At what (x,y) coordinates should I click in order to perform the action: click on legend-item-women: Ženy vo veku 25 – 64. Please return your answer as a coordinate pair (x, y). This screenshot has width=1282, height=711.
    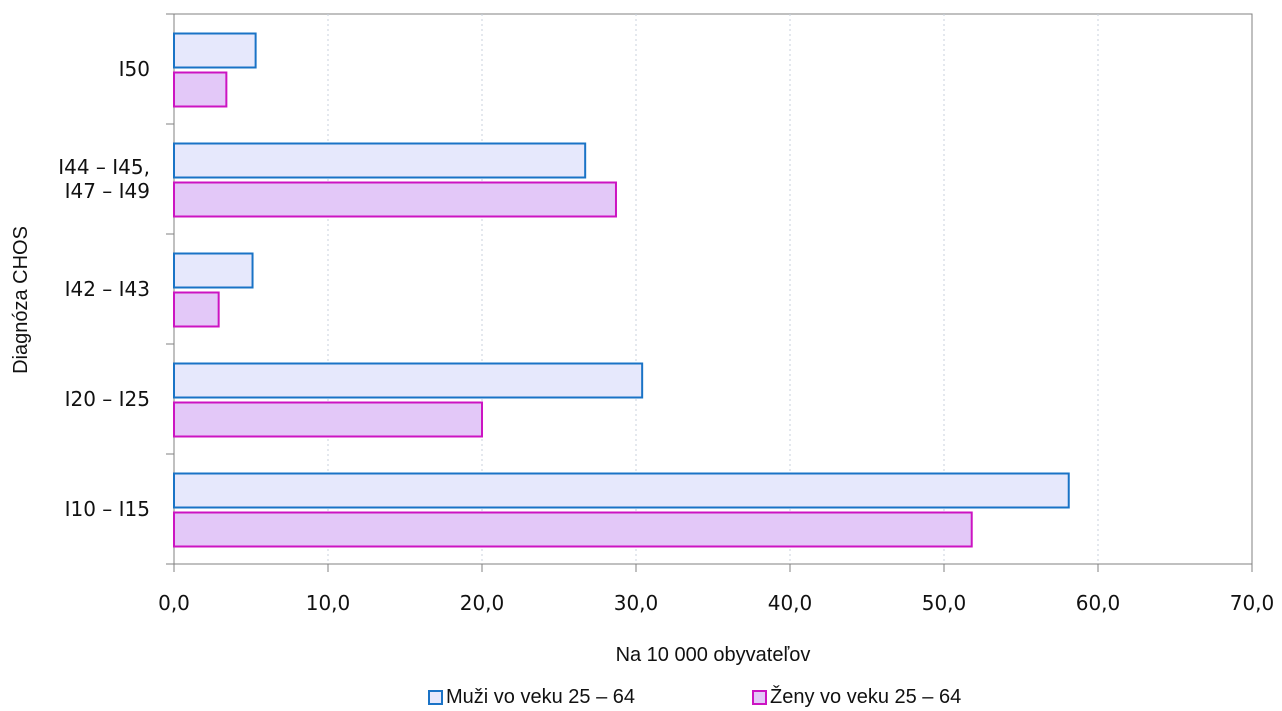
    Looking at the image, I should click on (856, 697).